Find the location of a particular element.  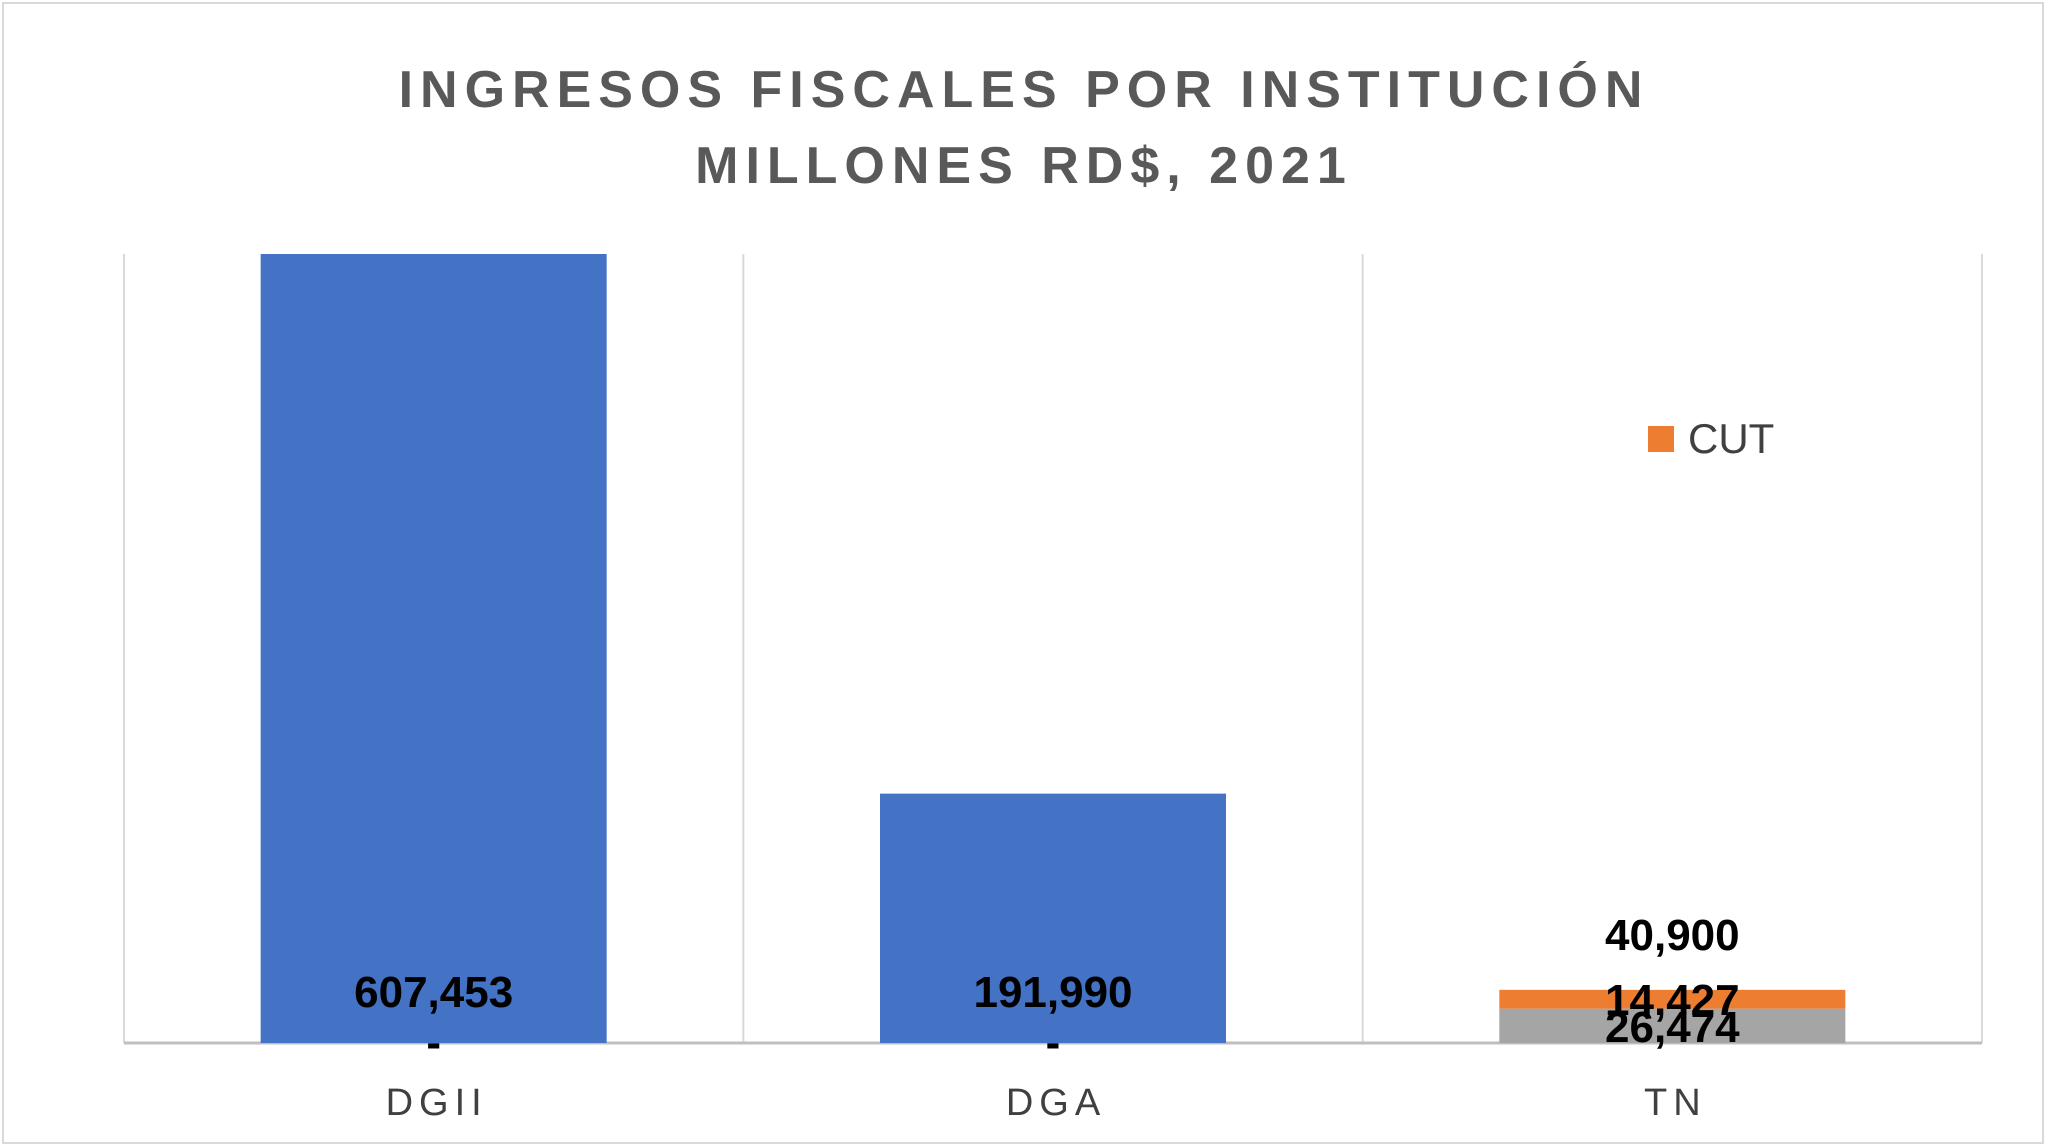

data-label: 26,474 is located at coordinates (1672, 1027).